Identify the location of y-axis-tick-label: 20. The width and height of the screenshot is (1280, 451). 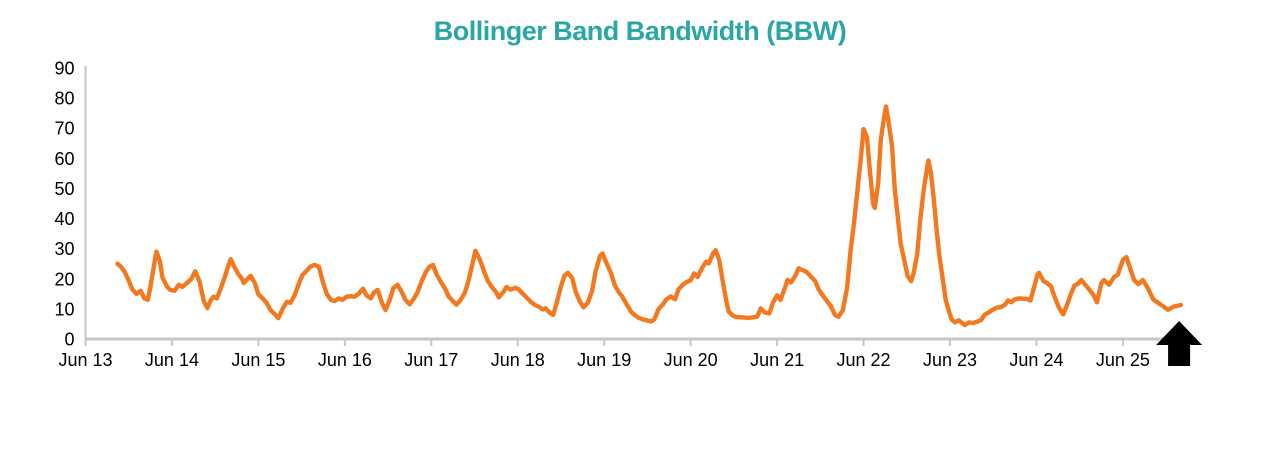
(64, 279).